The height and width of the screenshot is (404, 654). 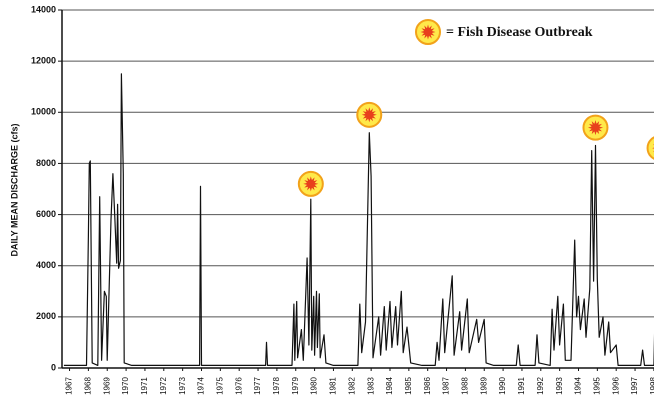 I want to click on x-tick-label: 1971, so click(x=144, y=386).